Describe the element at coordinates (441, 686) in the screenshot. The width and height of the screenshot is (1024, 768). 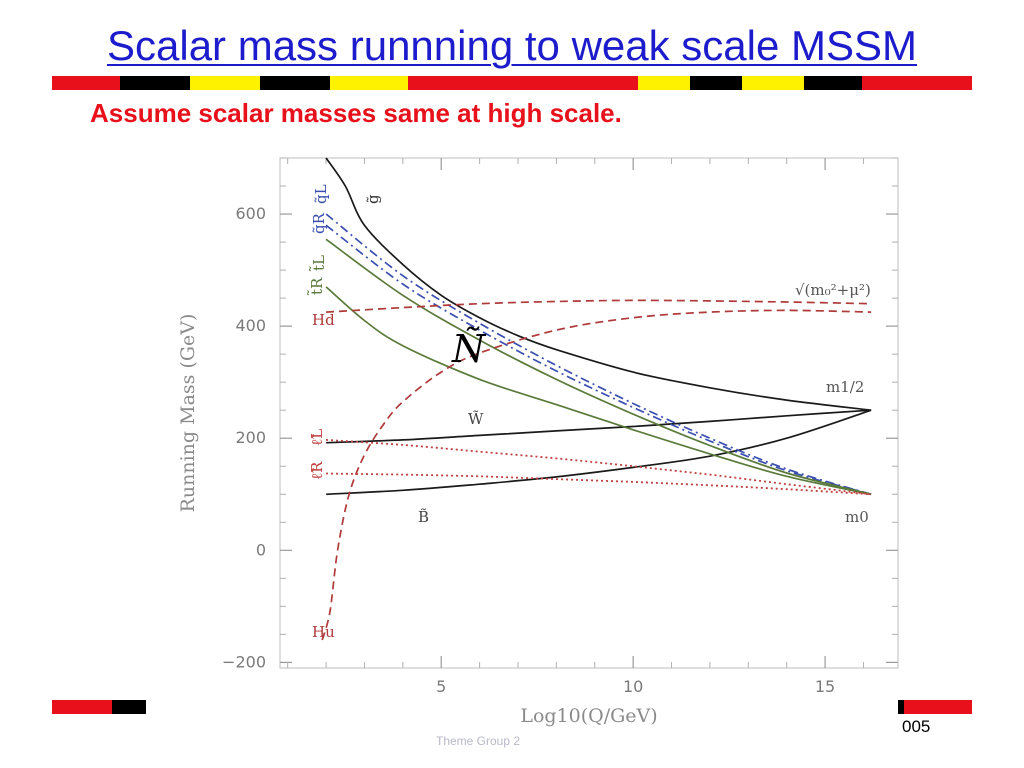
I see `x-tick-label: 5` at that location.